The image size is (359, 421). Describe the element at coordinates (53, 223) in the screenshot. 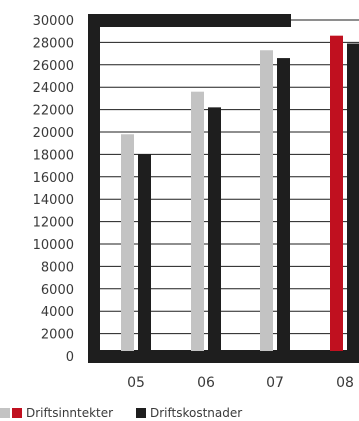

I see `y-tick-label: 12000` at that location.